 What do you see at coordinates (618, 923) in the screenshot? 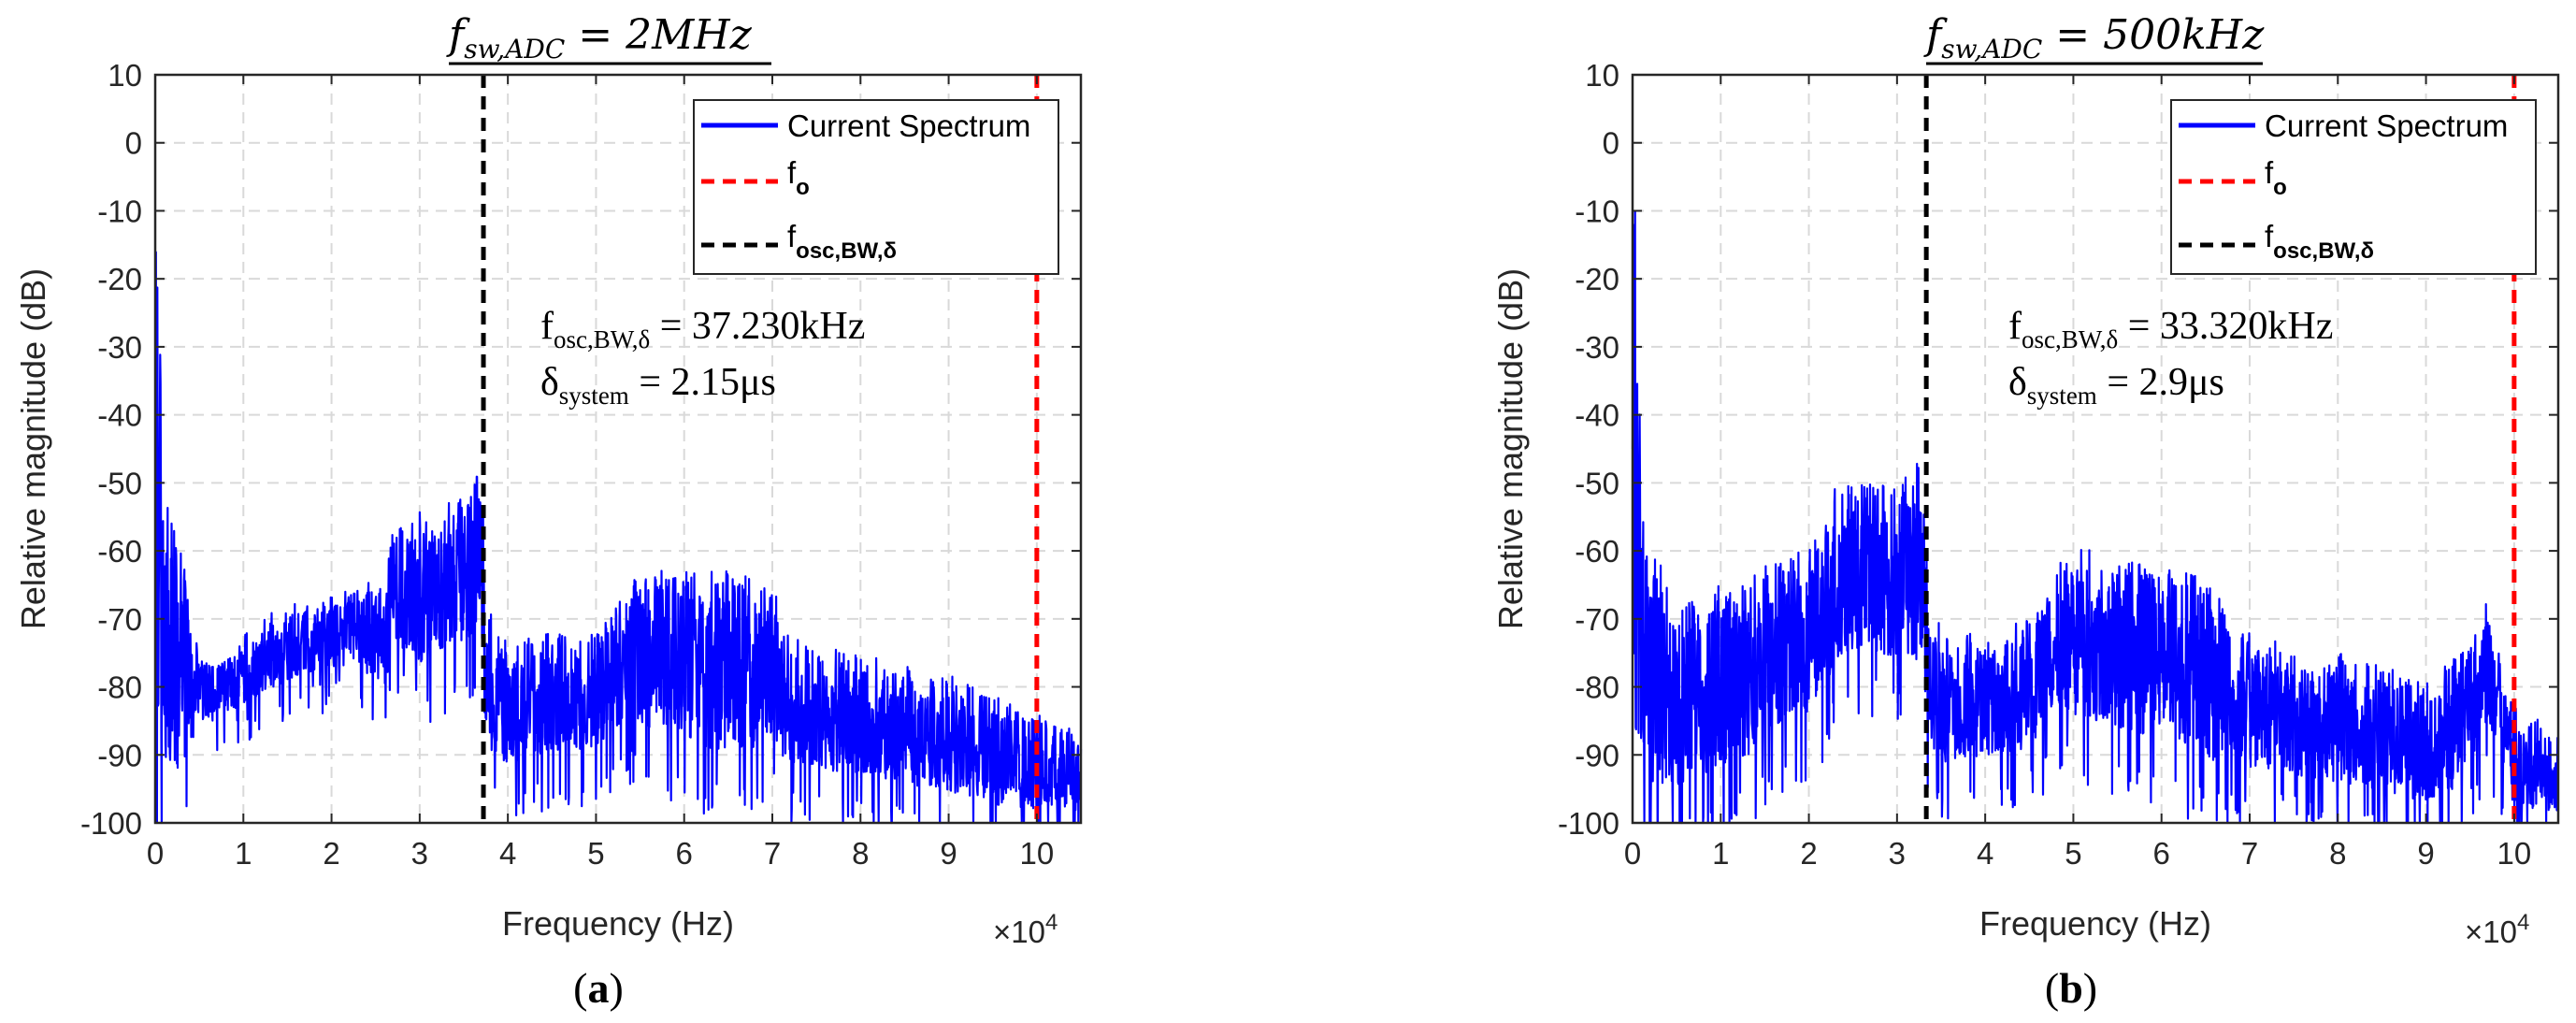
I see `panel-a-x-axis-label: Frequency (Hz)` at bounding box center [618, 923].